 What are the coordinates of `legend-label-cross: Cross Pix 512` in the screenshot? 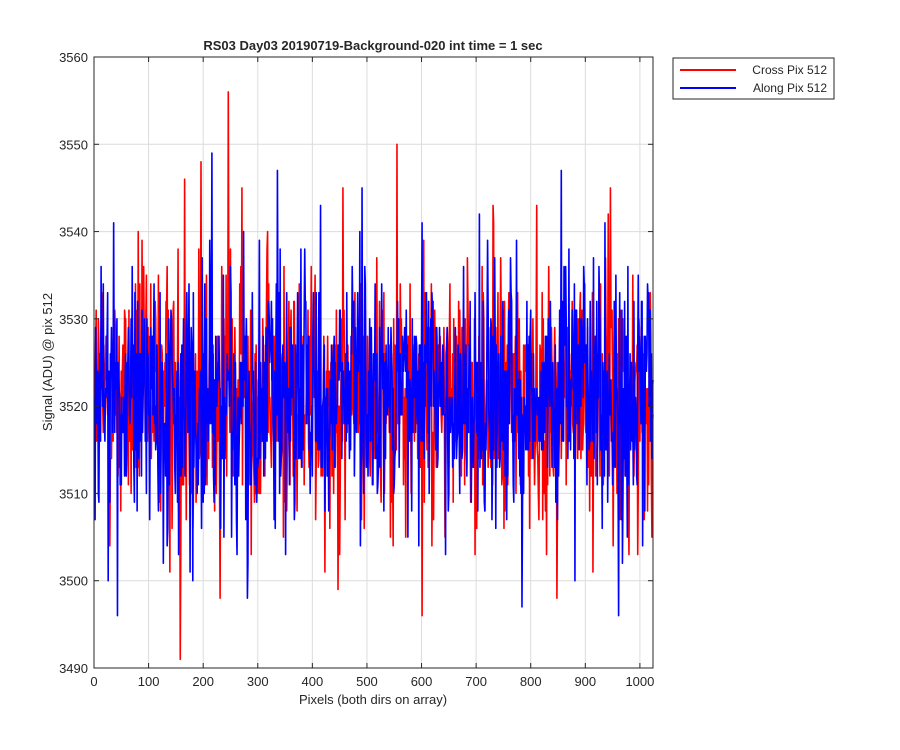 It's located at (789, 70).